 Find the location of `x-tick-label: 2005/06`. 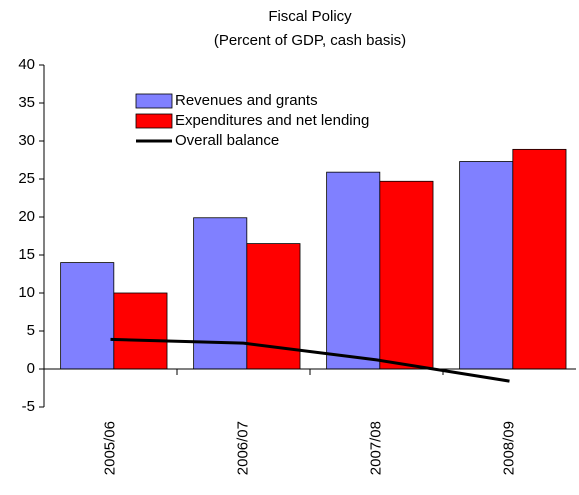

x-tick-label: 2005/06 is located at coordinates (109, 448).